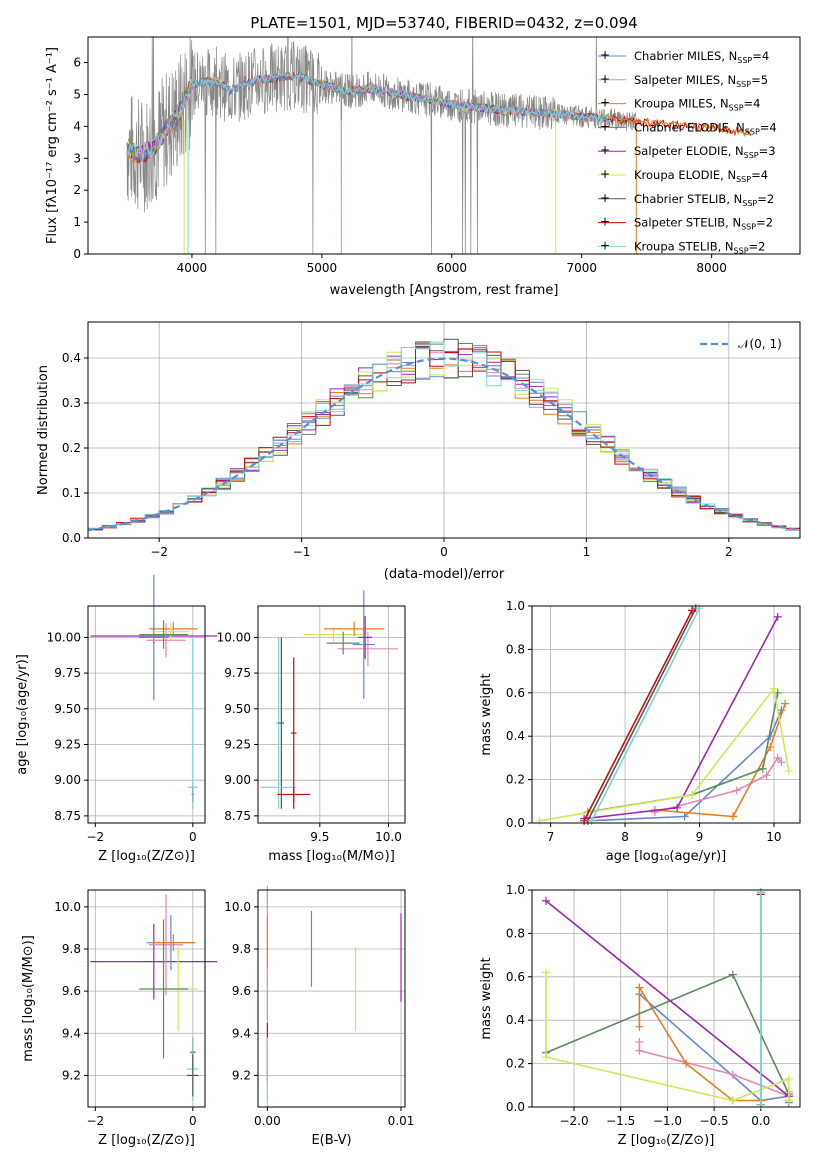 The width and height of the screenshot is (819, 1170). I want to click on x-tick-label: 7, so click(551, 837).